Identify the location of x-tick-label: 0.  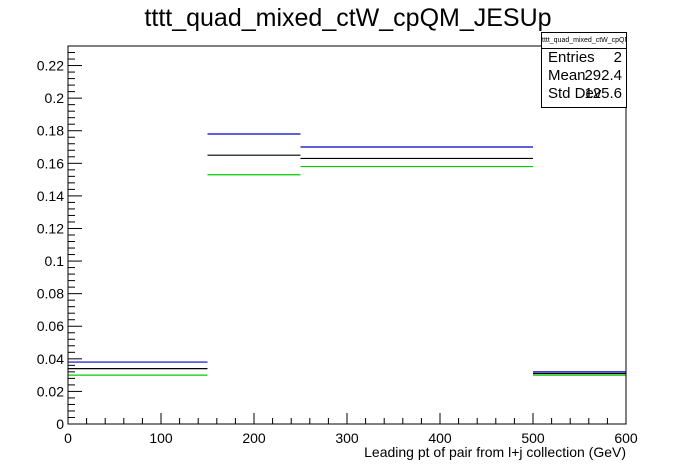
(68, 438).